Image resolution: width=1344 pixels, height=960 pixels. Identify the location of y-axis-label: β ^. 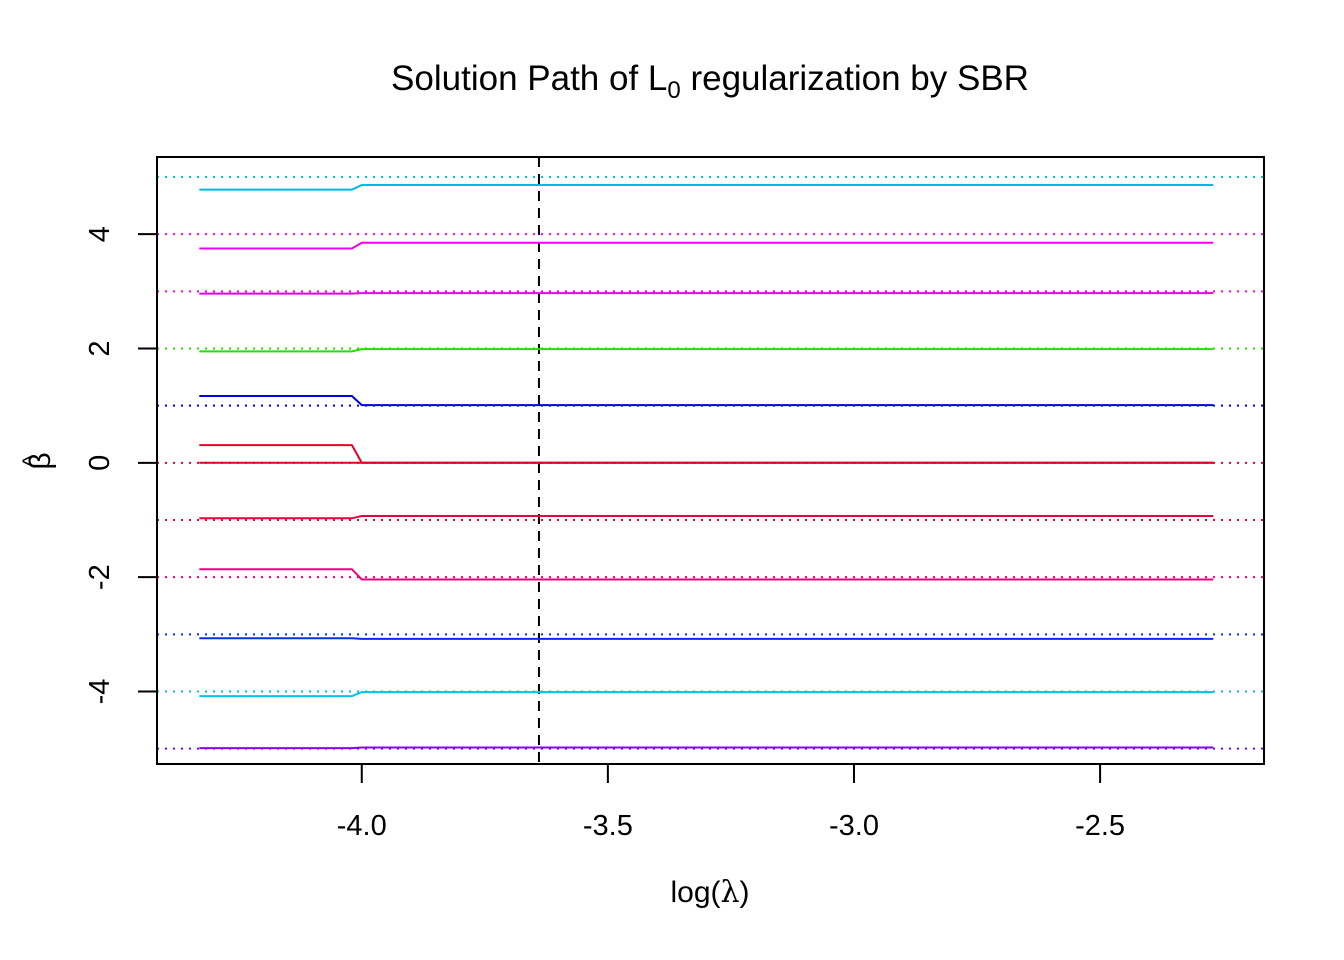
(37, 460).